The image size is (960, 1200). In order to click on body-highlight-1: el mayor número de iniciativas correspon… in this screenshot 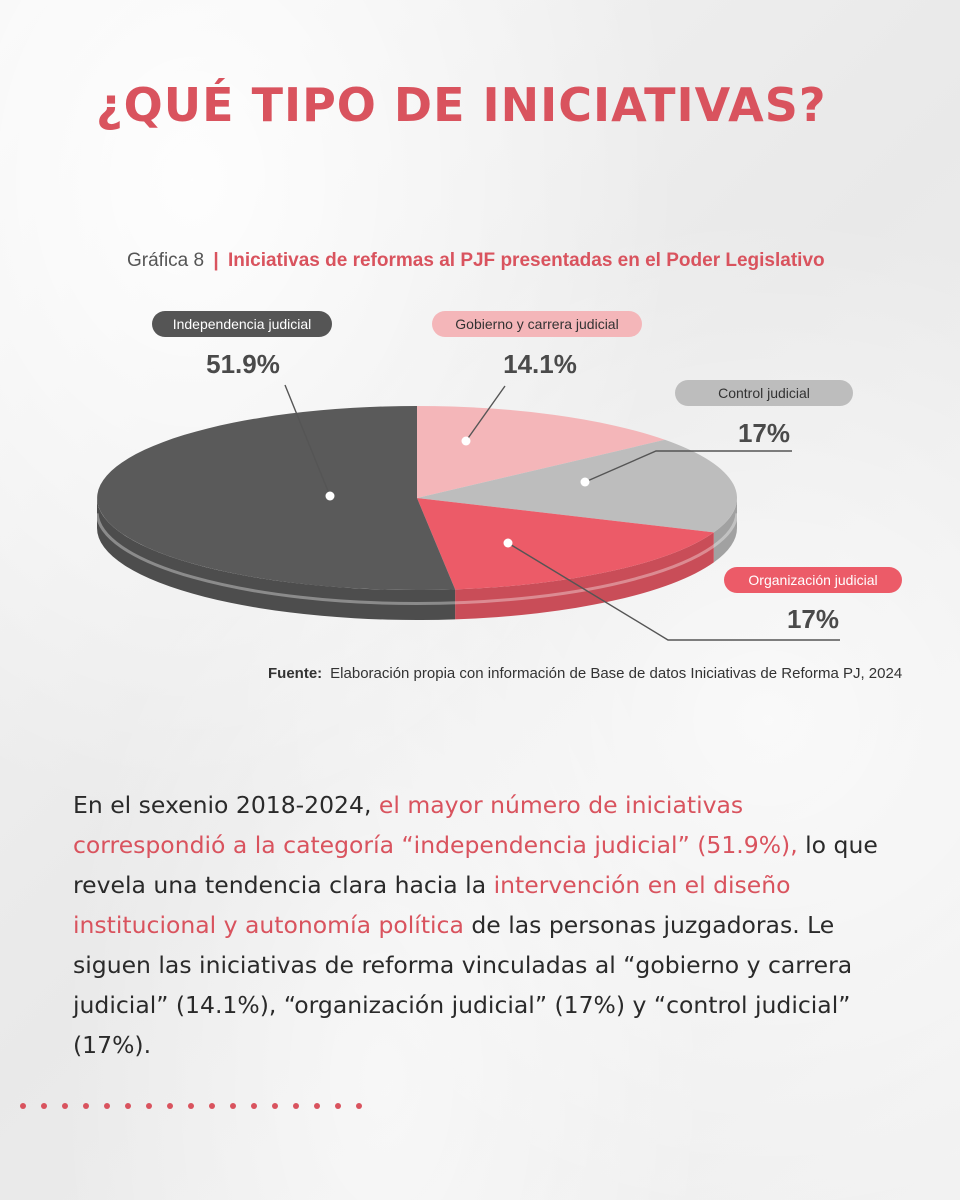, I will do `click(435, 825)`.